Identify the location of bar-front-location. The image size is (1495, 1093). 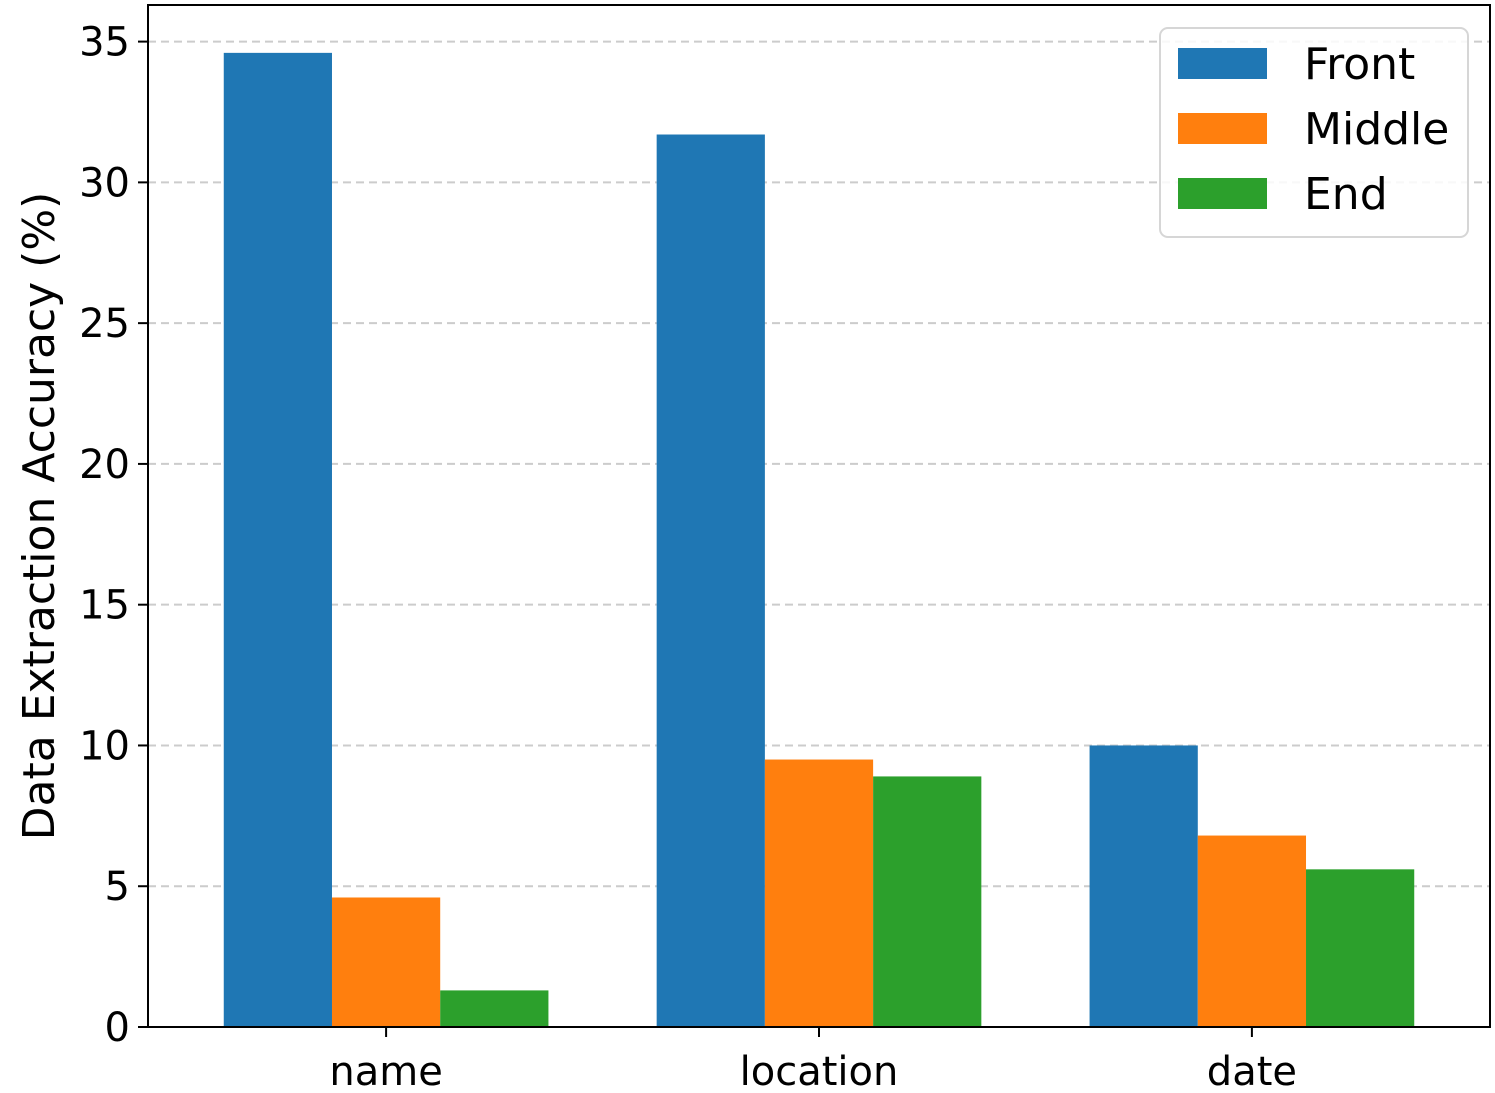
(711, 581).